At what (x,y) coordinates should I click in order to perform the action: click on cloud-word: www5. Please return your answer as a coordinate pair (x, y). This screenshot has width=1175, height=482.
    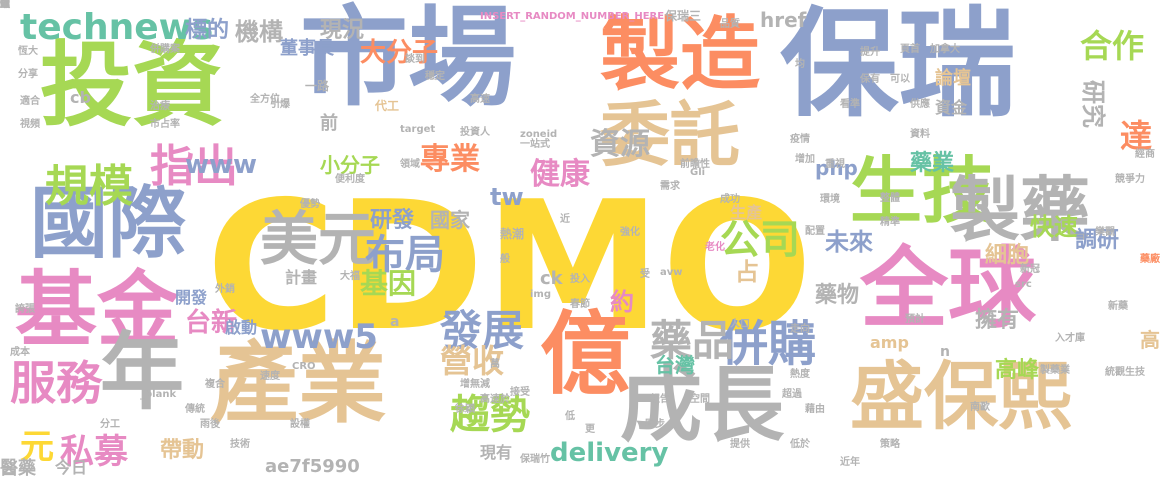
    Looking at the image, I should click on (319, 337).